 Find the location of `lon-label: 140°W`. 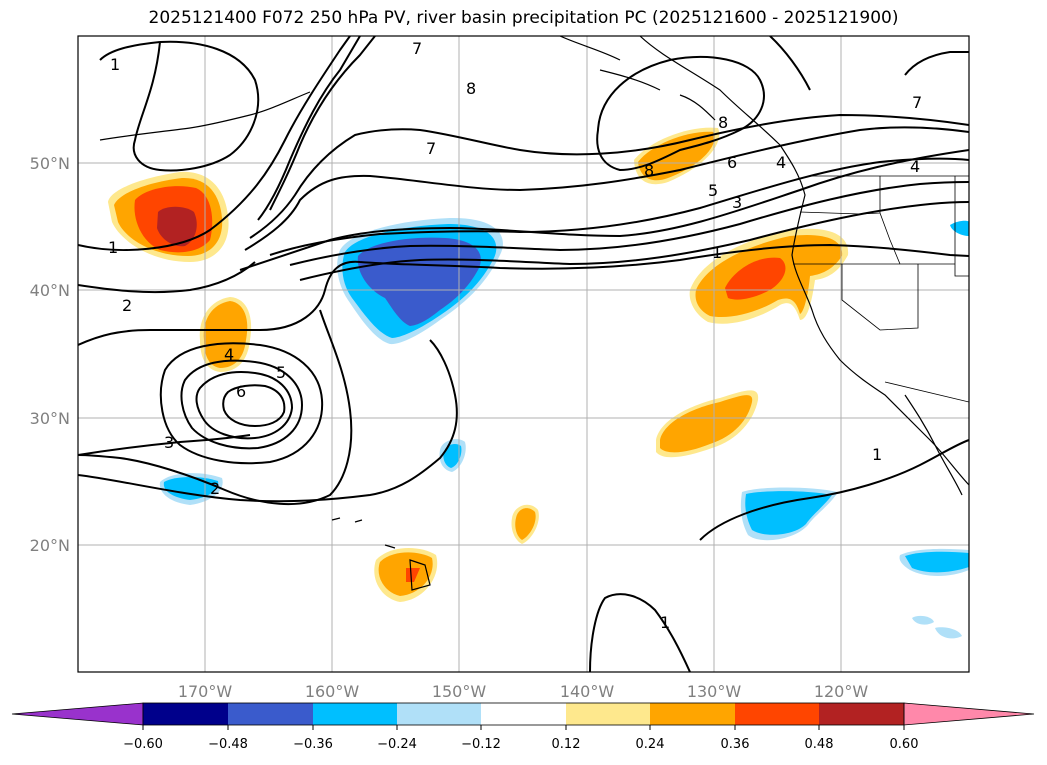

lon-label: 140°W is located at coordinates (587, 691).